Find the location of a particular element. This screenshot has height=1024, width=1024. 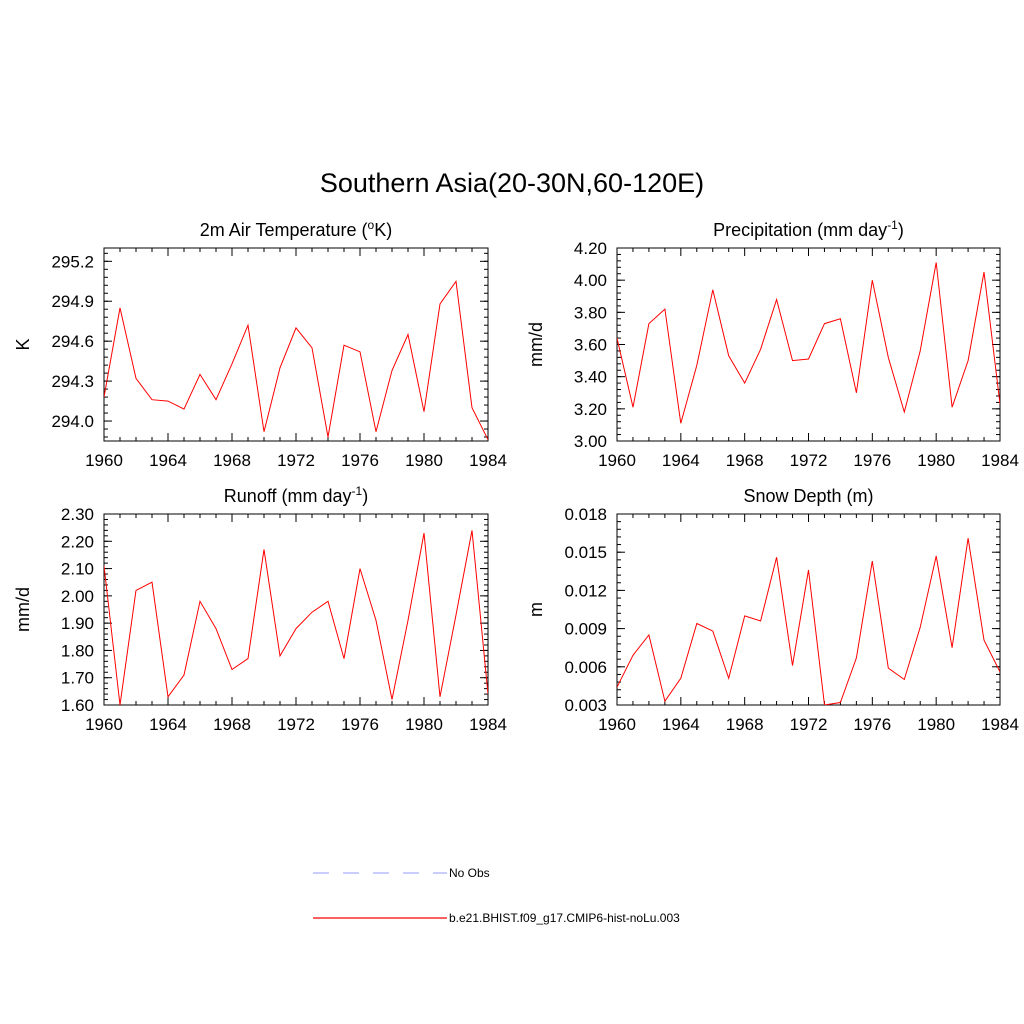

figure-title: Southern Asia(20-30N,60-120E) is located at coordinates (512, 183).